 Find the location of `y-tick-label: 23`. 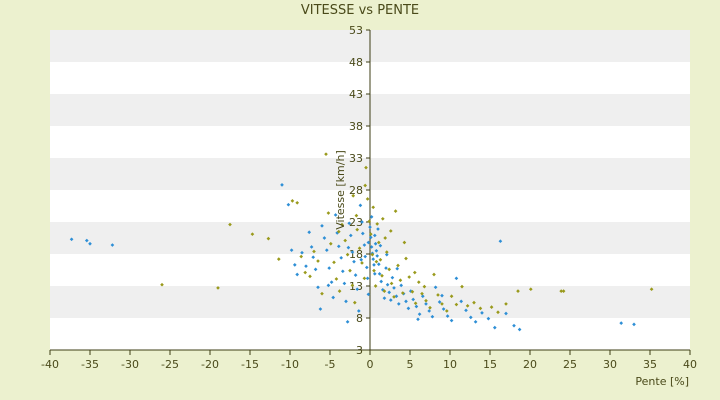

y-tick-label: 23 is located at coordinates (356, 222).